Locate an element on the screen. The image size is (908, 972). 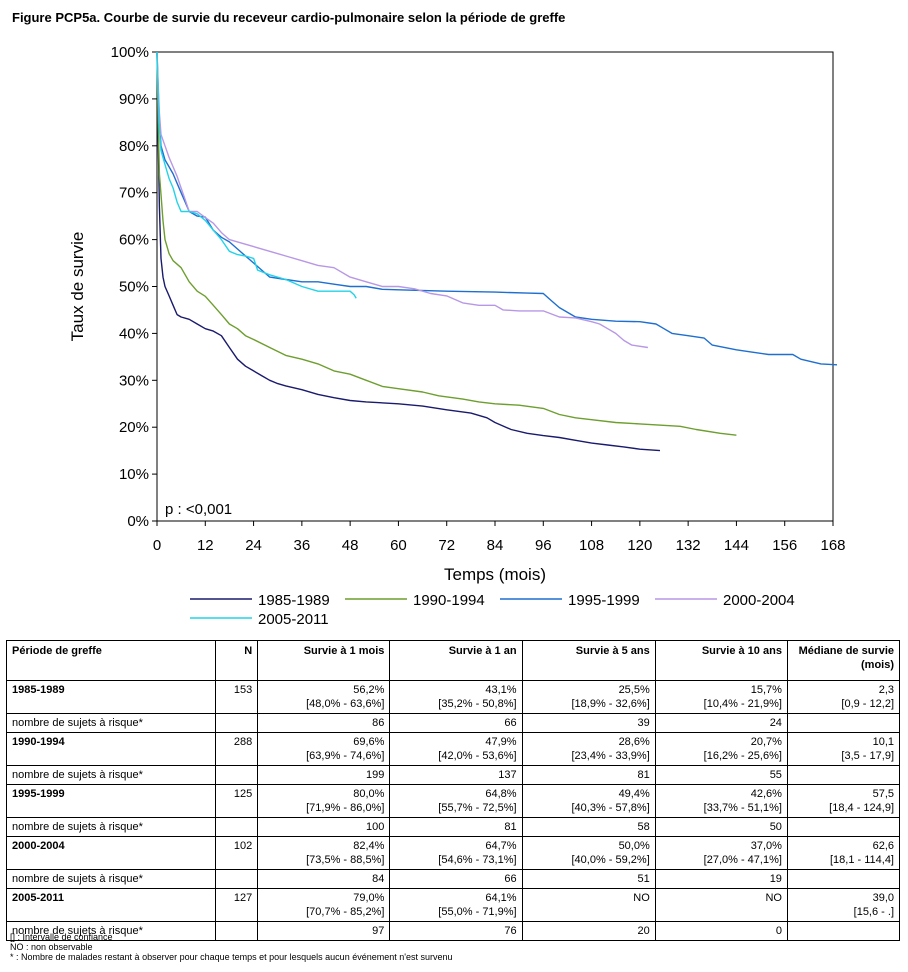
cell-risk-count: 137 is located at coordinates (456, 775).